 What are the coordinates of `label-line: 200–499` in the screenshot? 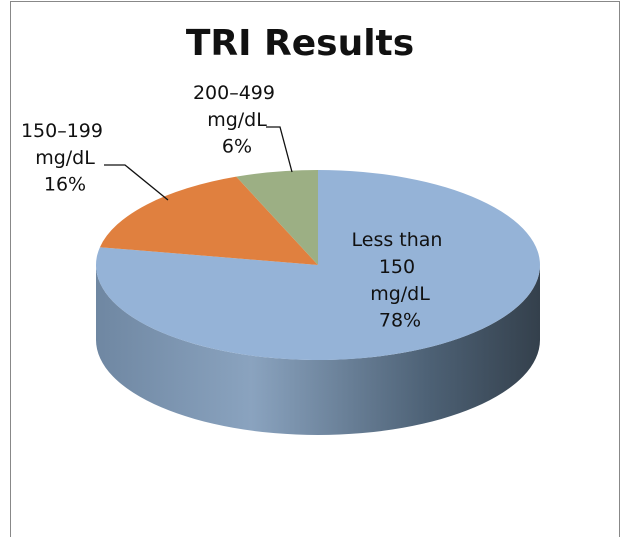 It's located at (237, 93).